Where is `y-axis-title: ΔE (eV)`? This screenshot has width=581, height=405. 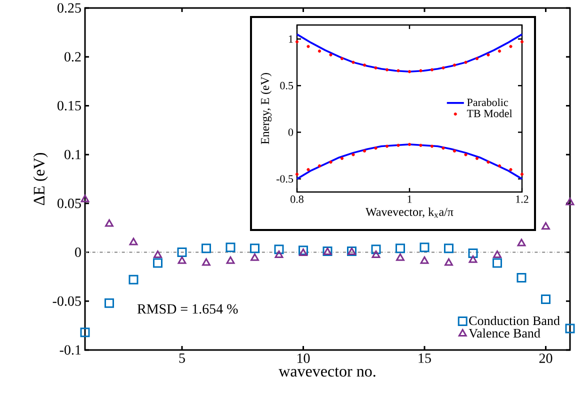 y-axis-title: ΔE (eV) is located at coordinates (40, 179).